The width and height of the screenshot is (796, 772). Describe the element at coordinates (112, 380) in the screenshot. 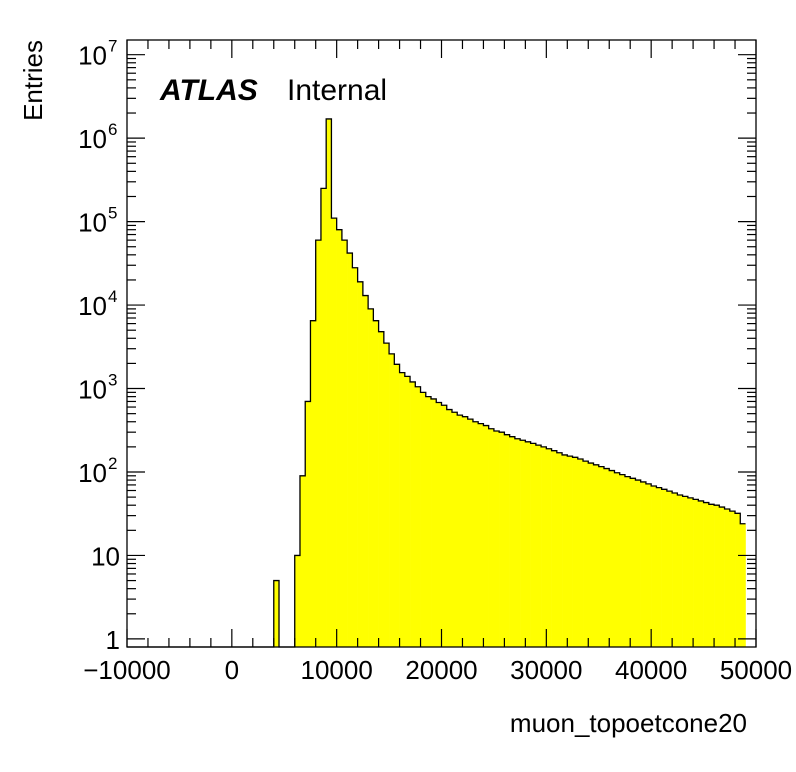

I see `y-tick-exponent: 3` at that location.